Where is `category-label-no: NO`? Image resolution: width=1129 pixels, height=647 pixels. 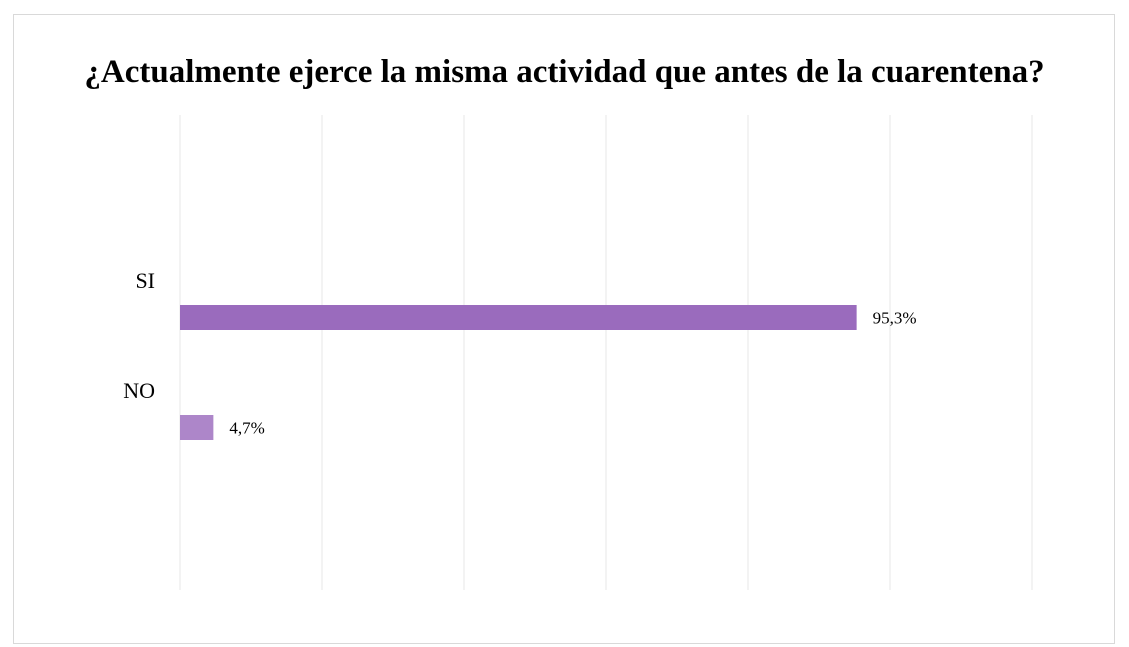 category-label-no: NO is located at coordinates (139, 390).